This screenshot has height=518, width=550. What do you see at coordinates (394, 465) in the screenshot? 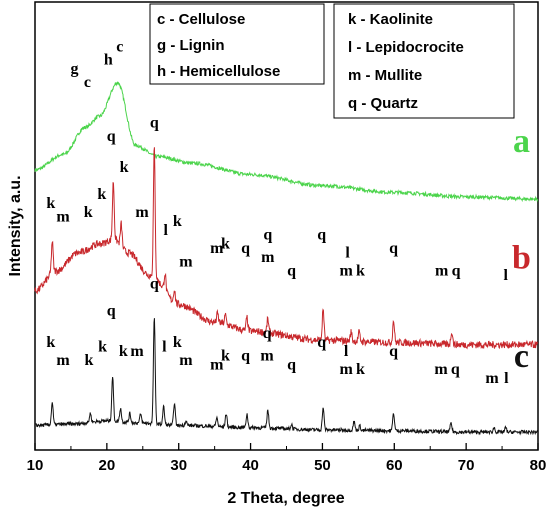
I see `x-tick-label: 60` at bounding box center [394, 465].